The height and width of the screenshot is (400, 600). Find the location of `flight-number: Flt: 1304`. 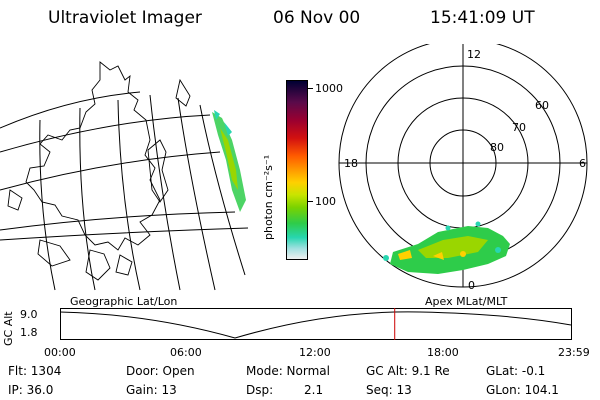

flight-number: Flt: 1304 is located at coordinates (35, 371).